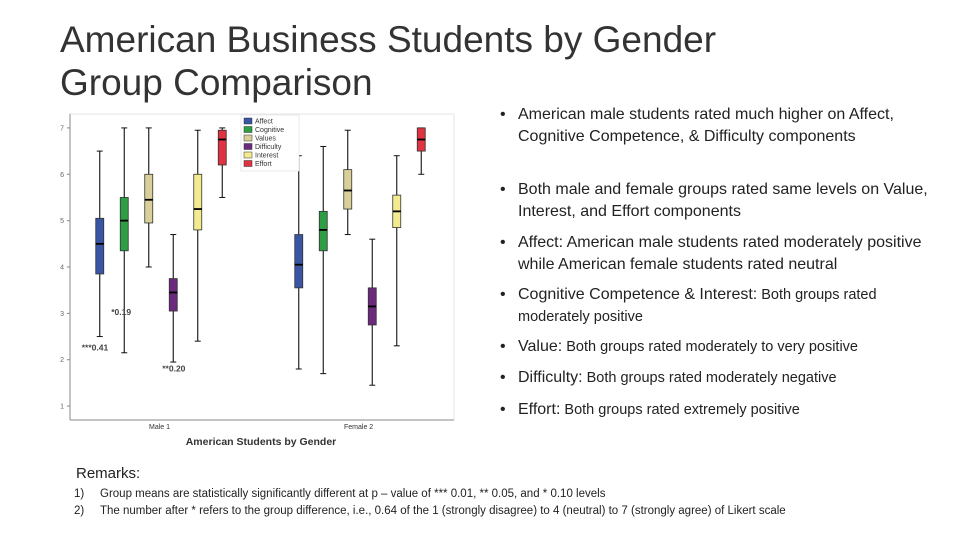 This screenshot has width=960, height=540. Describe the element at coordinates (697, 306) in the screenshot. I see `bullet-subtext: Both groups rated moderately positive` at that location.